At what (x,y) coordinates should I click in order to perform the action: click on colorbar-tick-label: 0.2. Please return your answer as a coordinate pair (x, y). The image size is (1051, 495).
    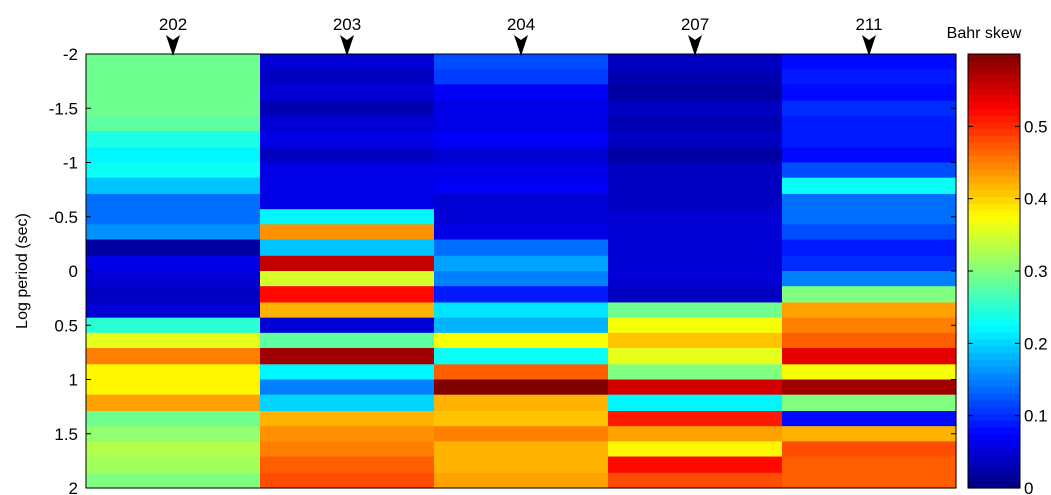
    Looking at the image, I should click on (1036, 343).